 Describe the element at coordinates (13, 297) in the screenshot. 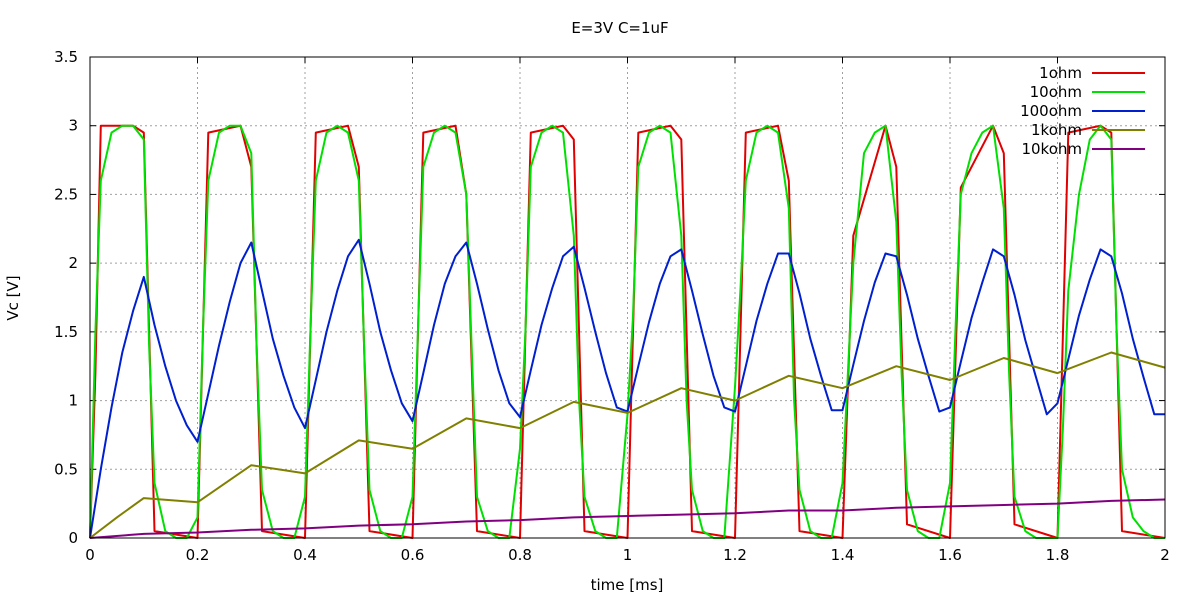

I see `y-axis-title: Vc [V]` at that location.